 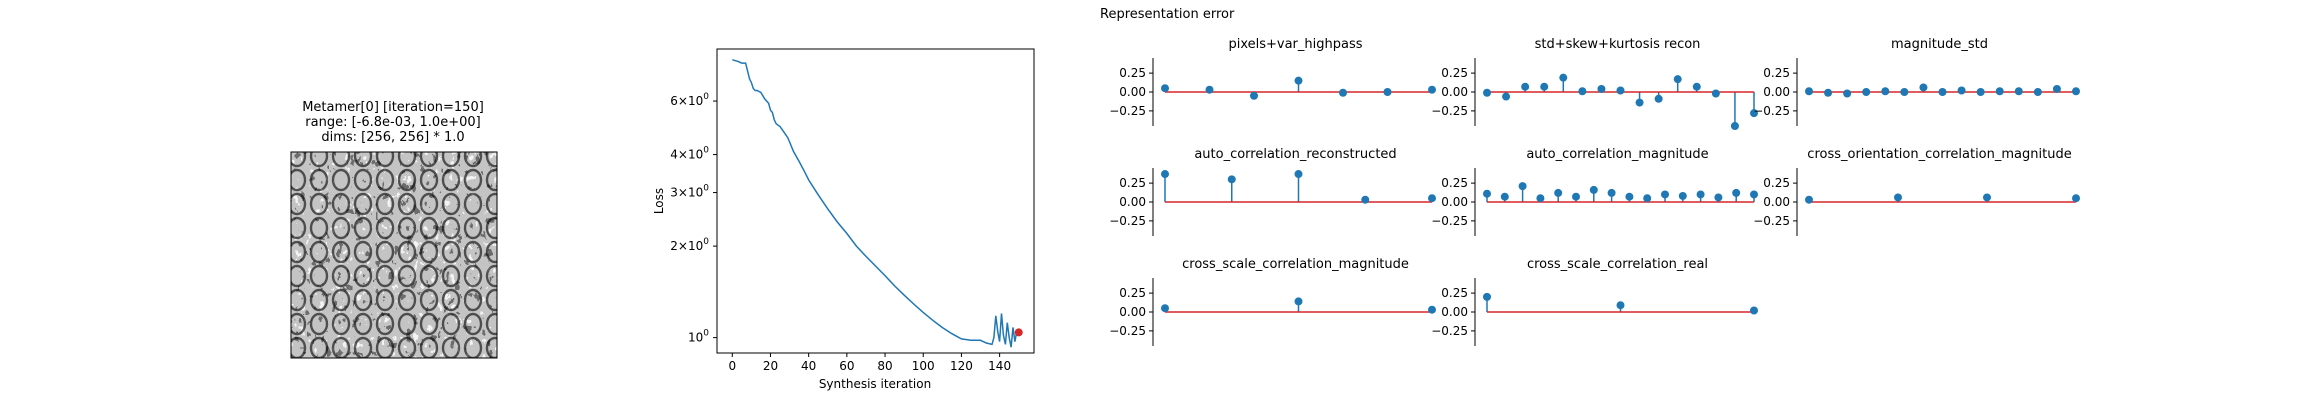 I want to click on stem-panel-title: magnitude_std, so click(x=1939, y=44).